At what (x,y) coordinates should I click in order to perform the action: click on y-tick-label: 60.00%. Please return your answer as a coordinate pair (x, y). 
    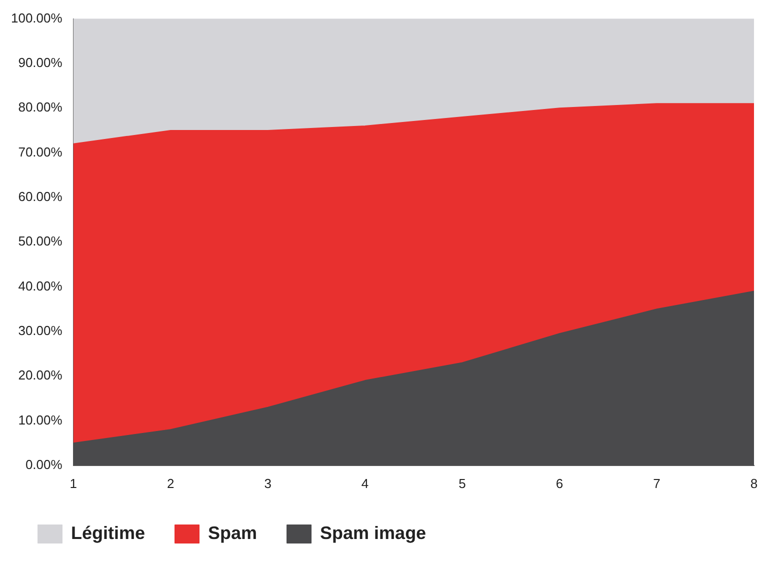
    Looking at the image, I should click on (40, 196).